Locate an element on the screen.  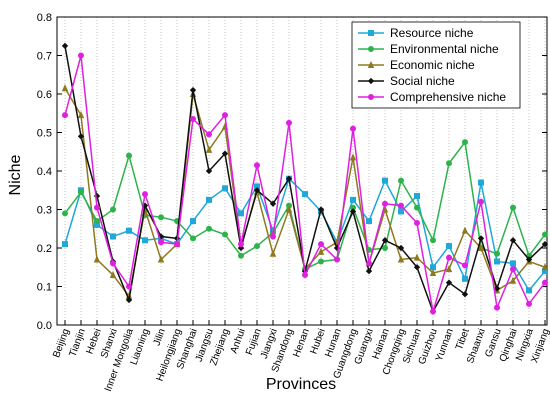
legend-item: Economic niche is located at coordinates (416, 65).